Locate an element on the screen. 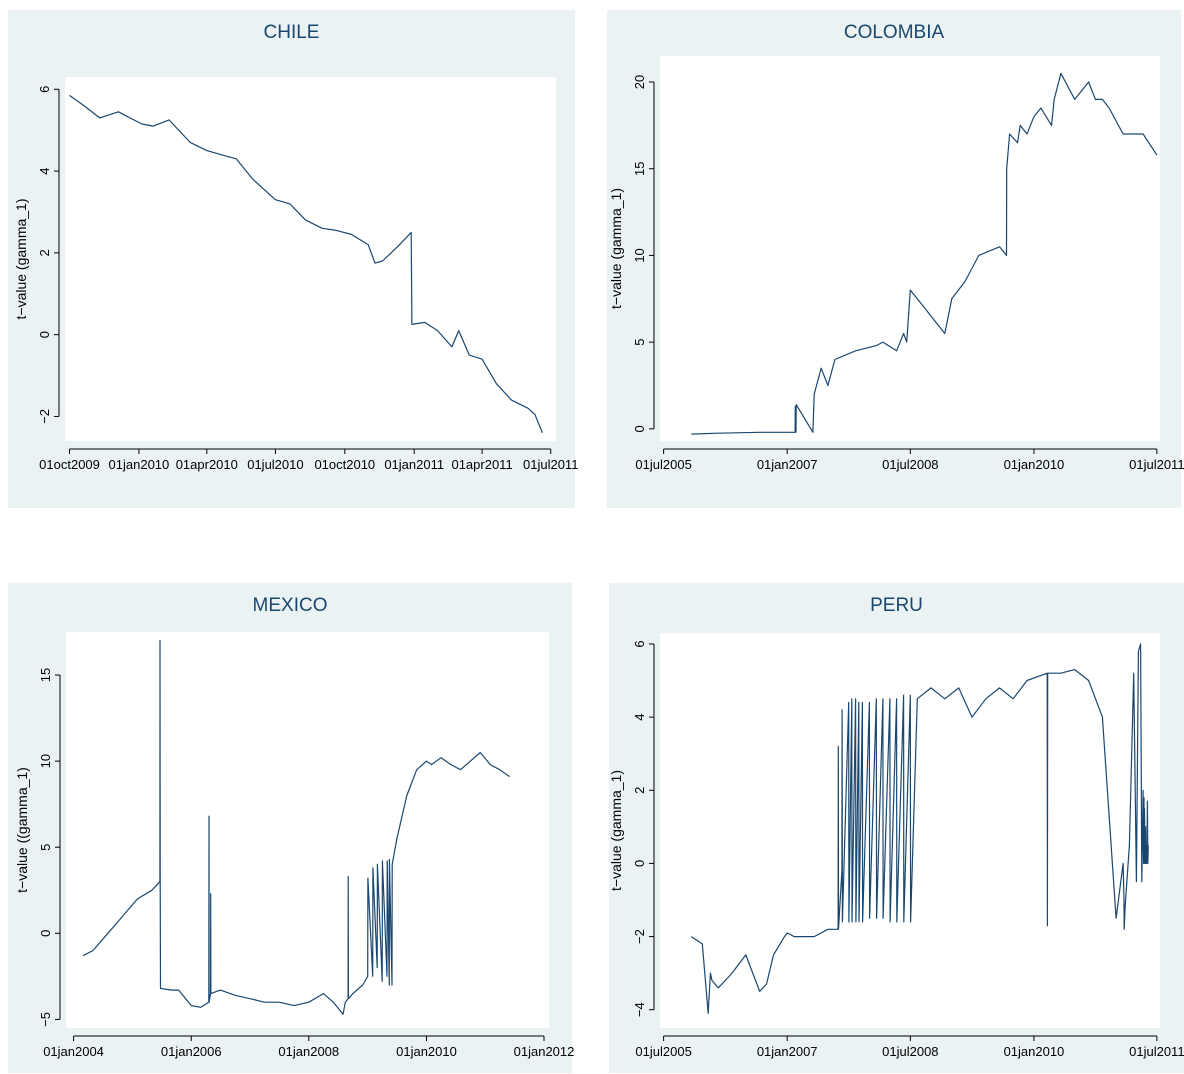 Image resolution: width=1184 pixels, height=1074 pixels. y-axis-title-peru: t−value (gamma_1) is located at coordinates (616, 830).